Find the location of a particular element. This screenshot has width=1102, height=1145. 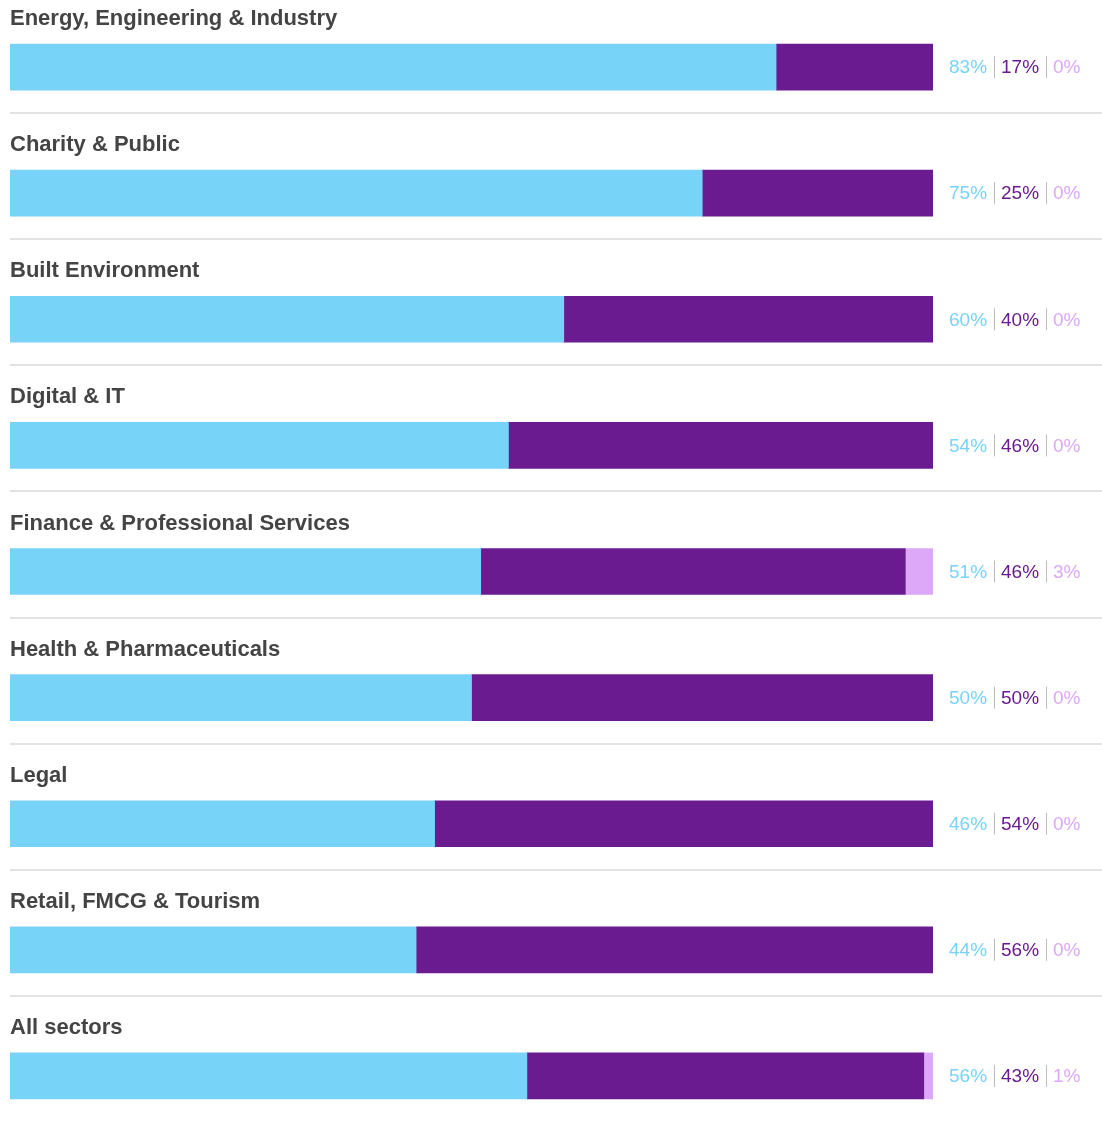

y-tick-label: Built Environment is located at coordinates (105, 270).